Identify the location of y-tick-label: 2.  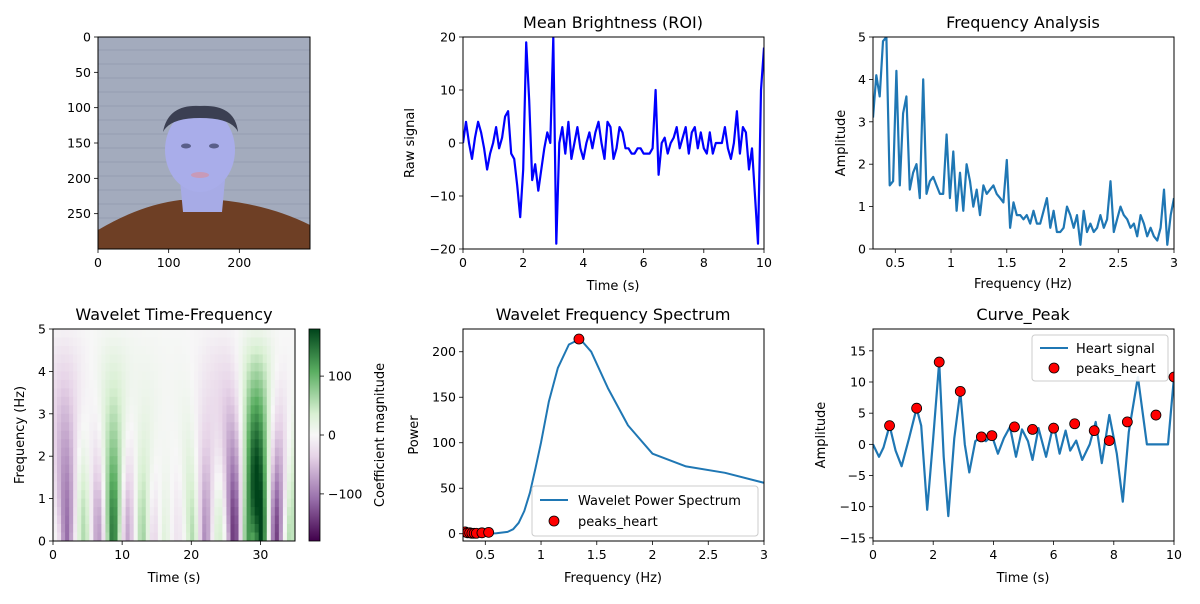
(862, 164).